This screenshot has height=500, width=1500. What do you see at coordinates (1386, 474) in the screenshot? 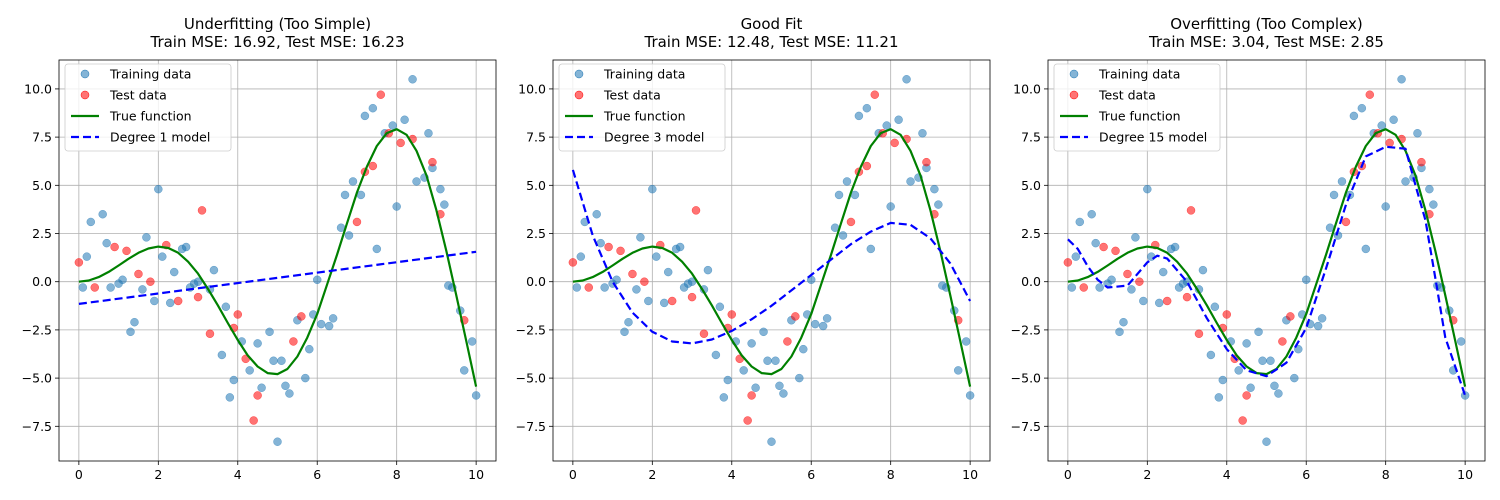
I see `x-tick-label: 8` at bounding box center [1386, 474].